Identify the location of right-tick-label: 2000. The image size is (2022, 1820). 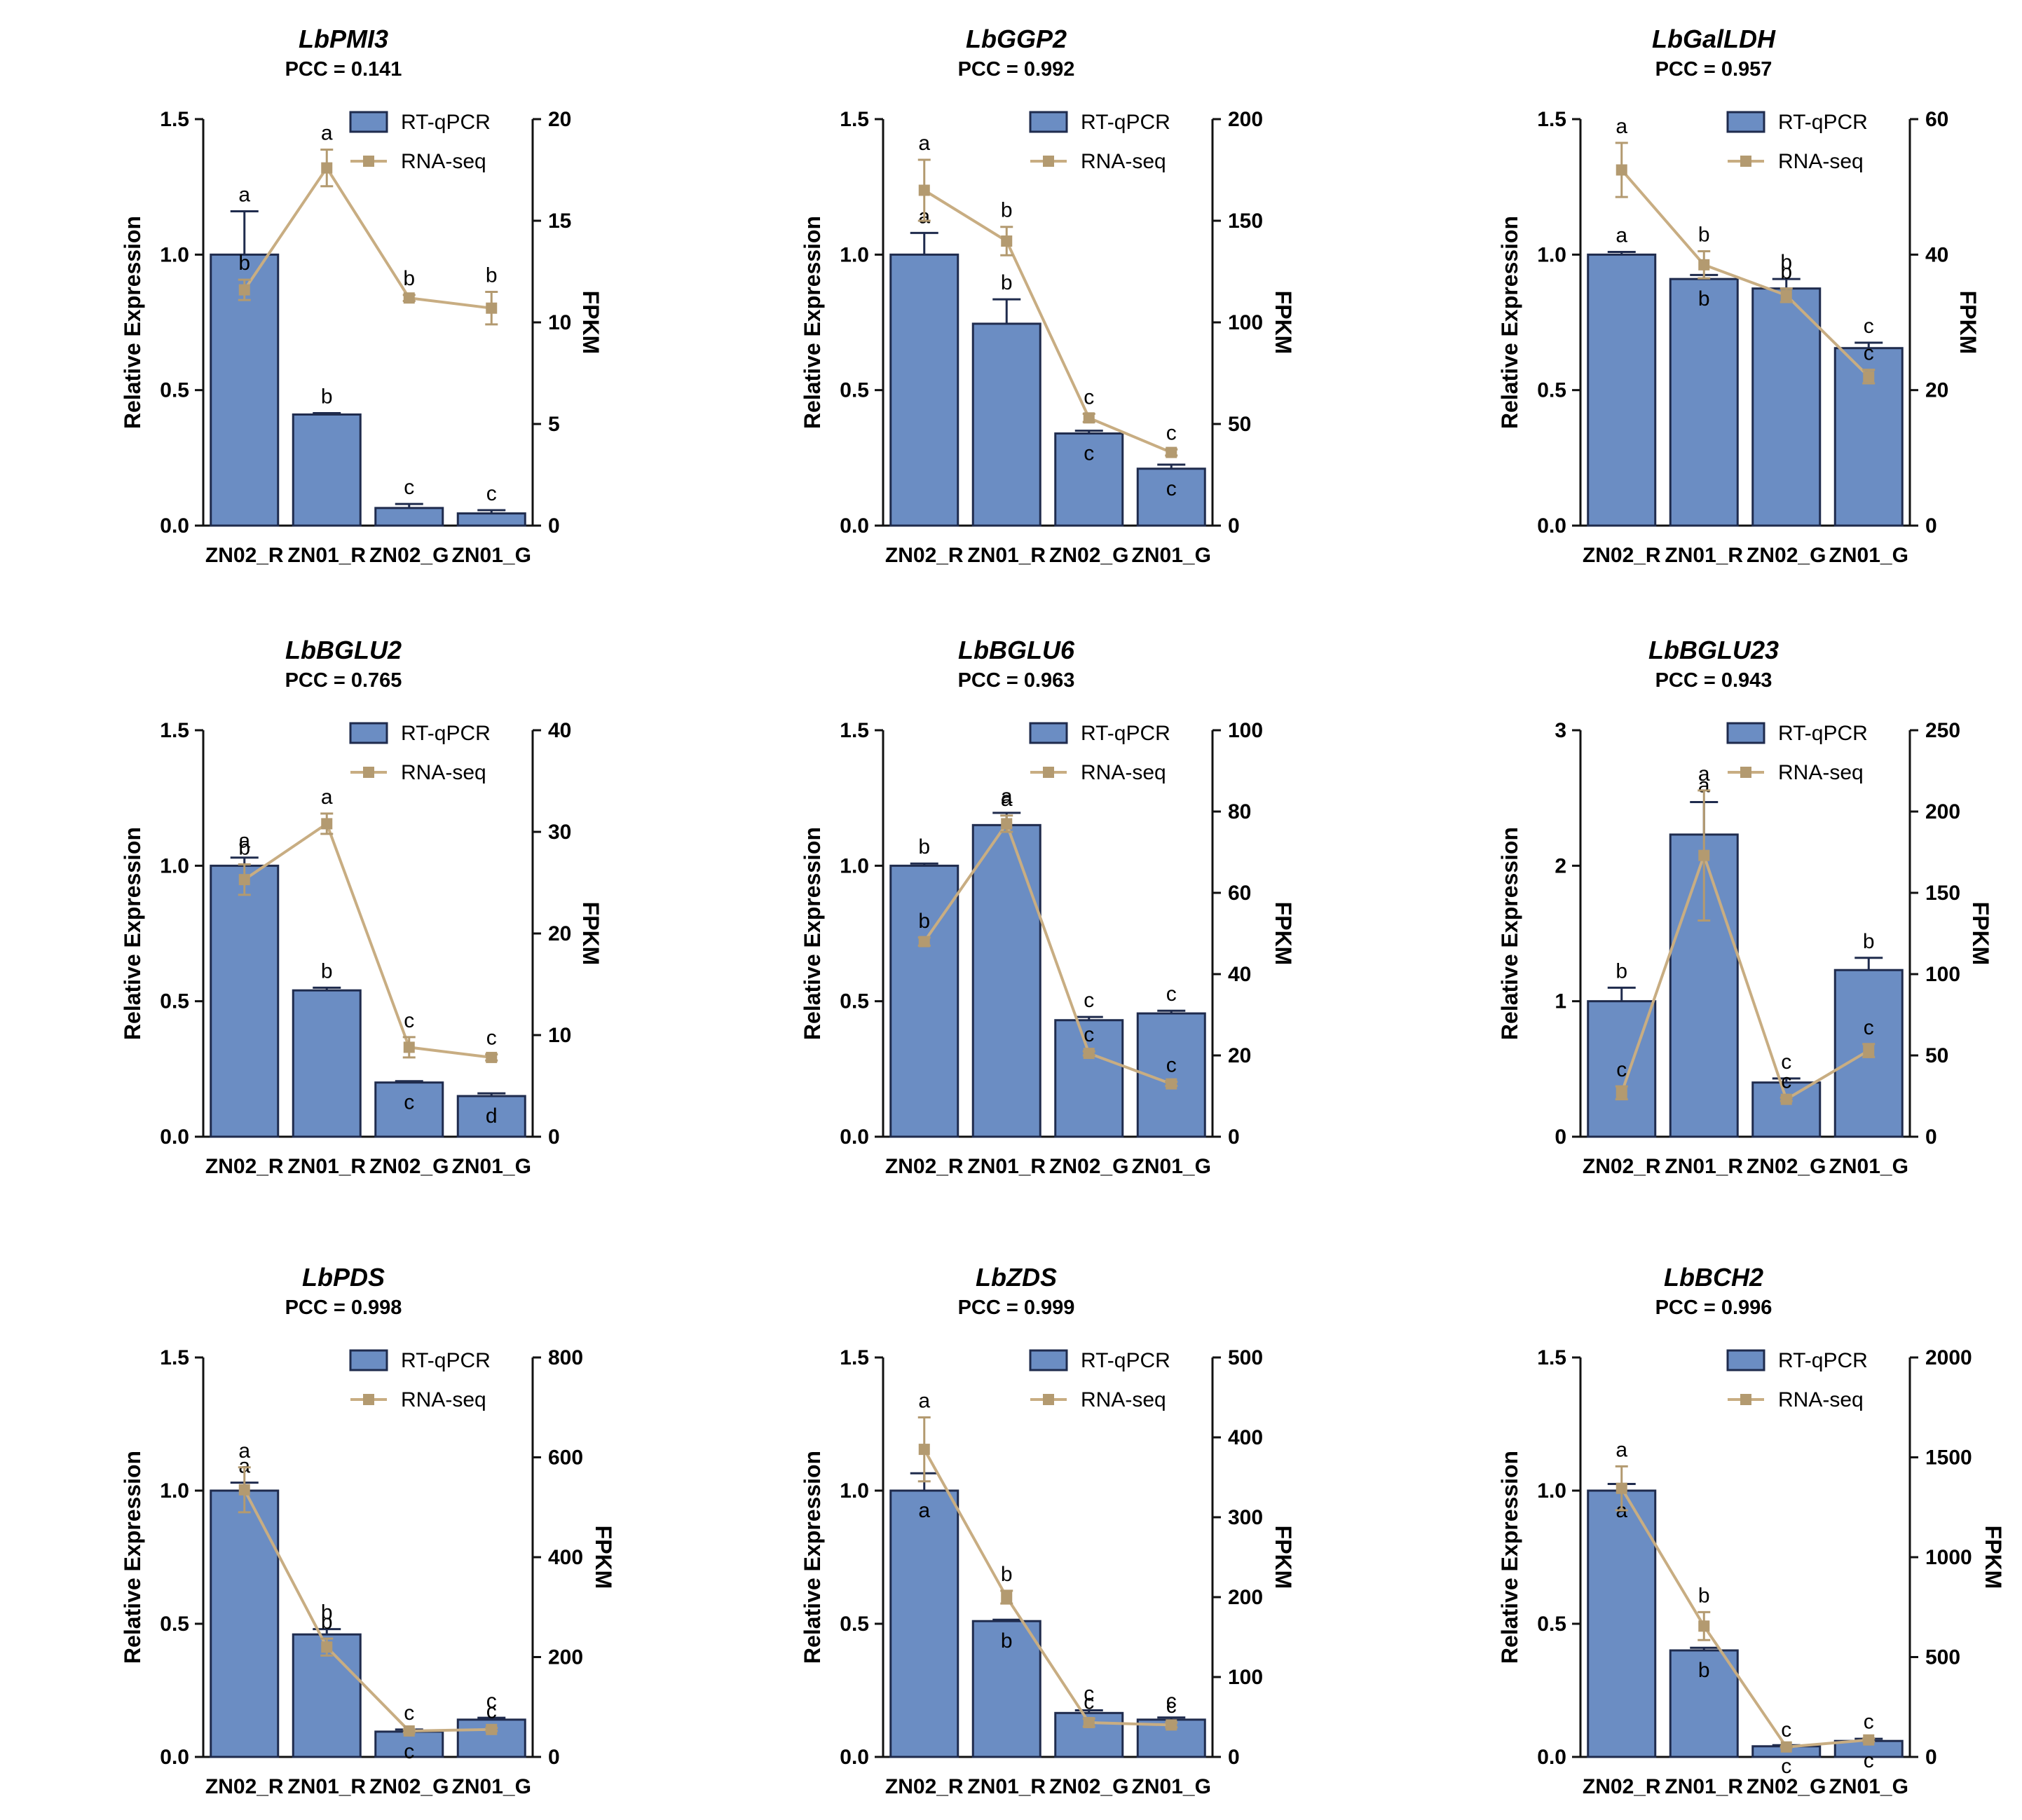
(1948, 1357).